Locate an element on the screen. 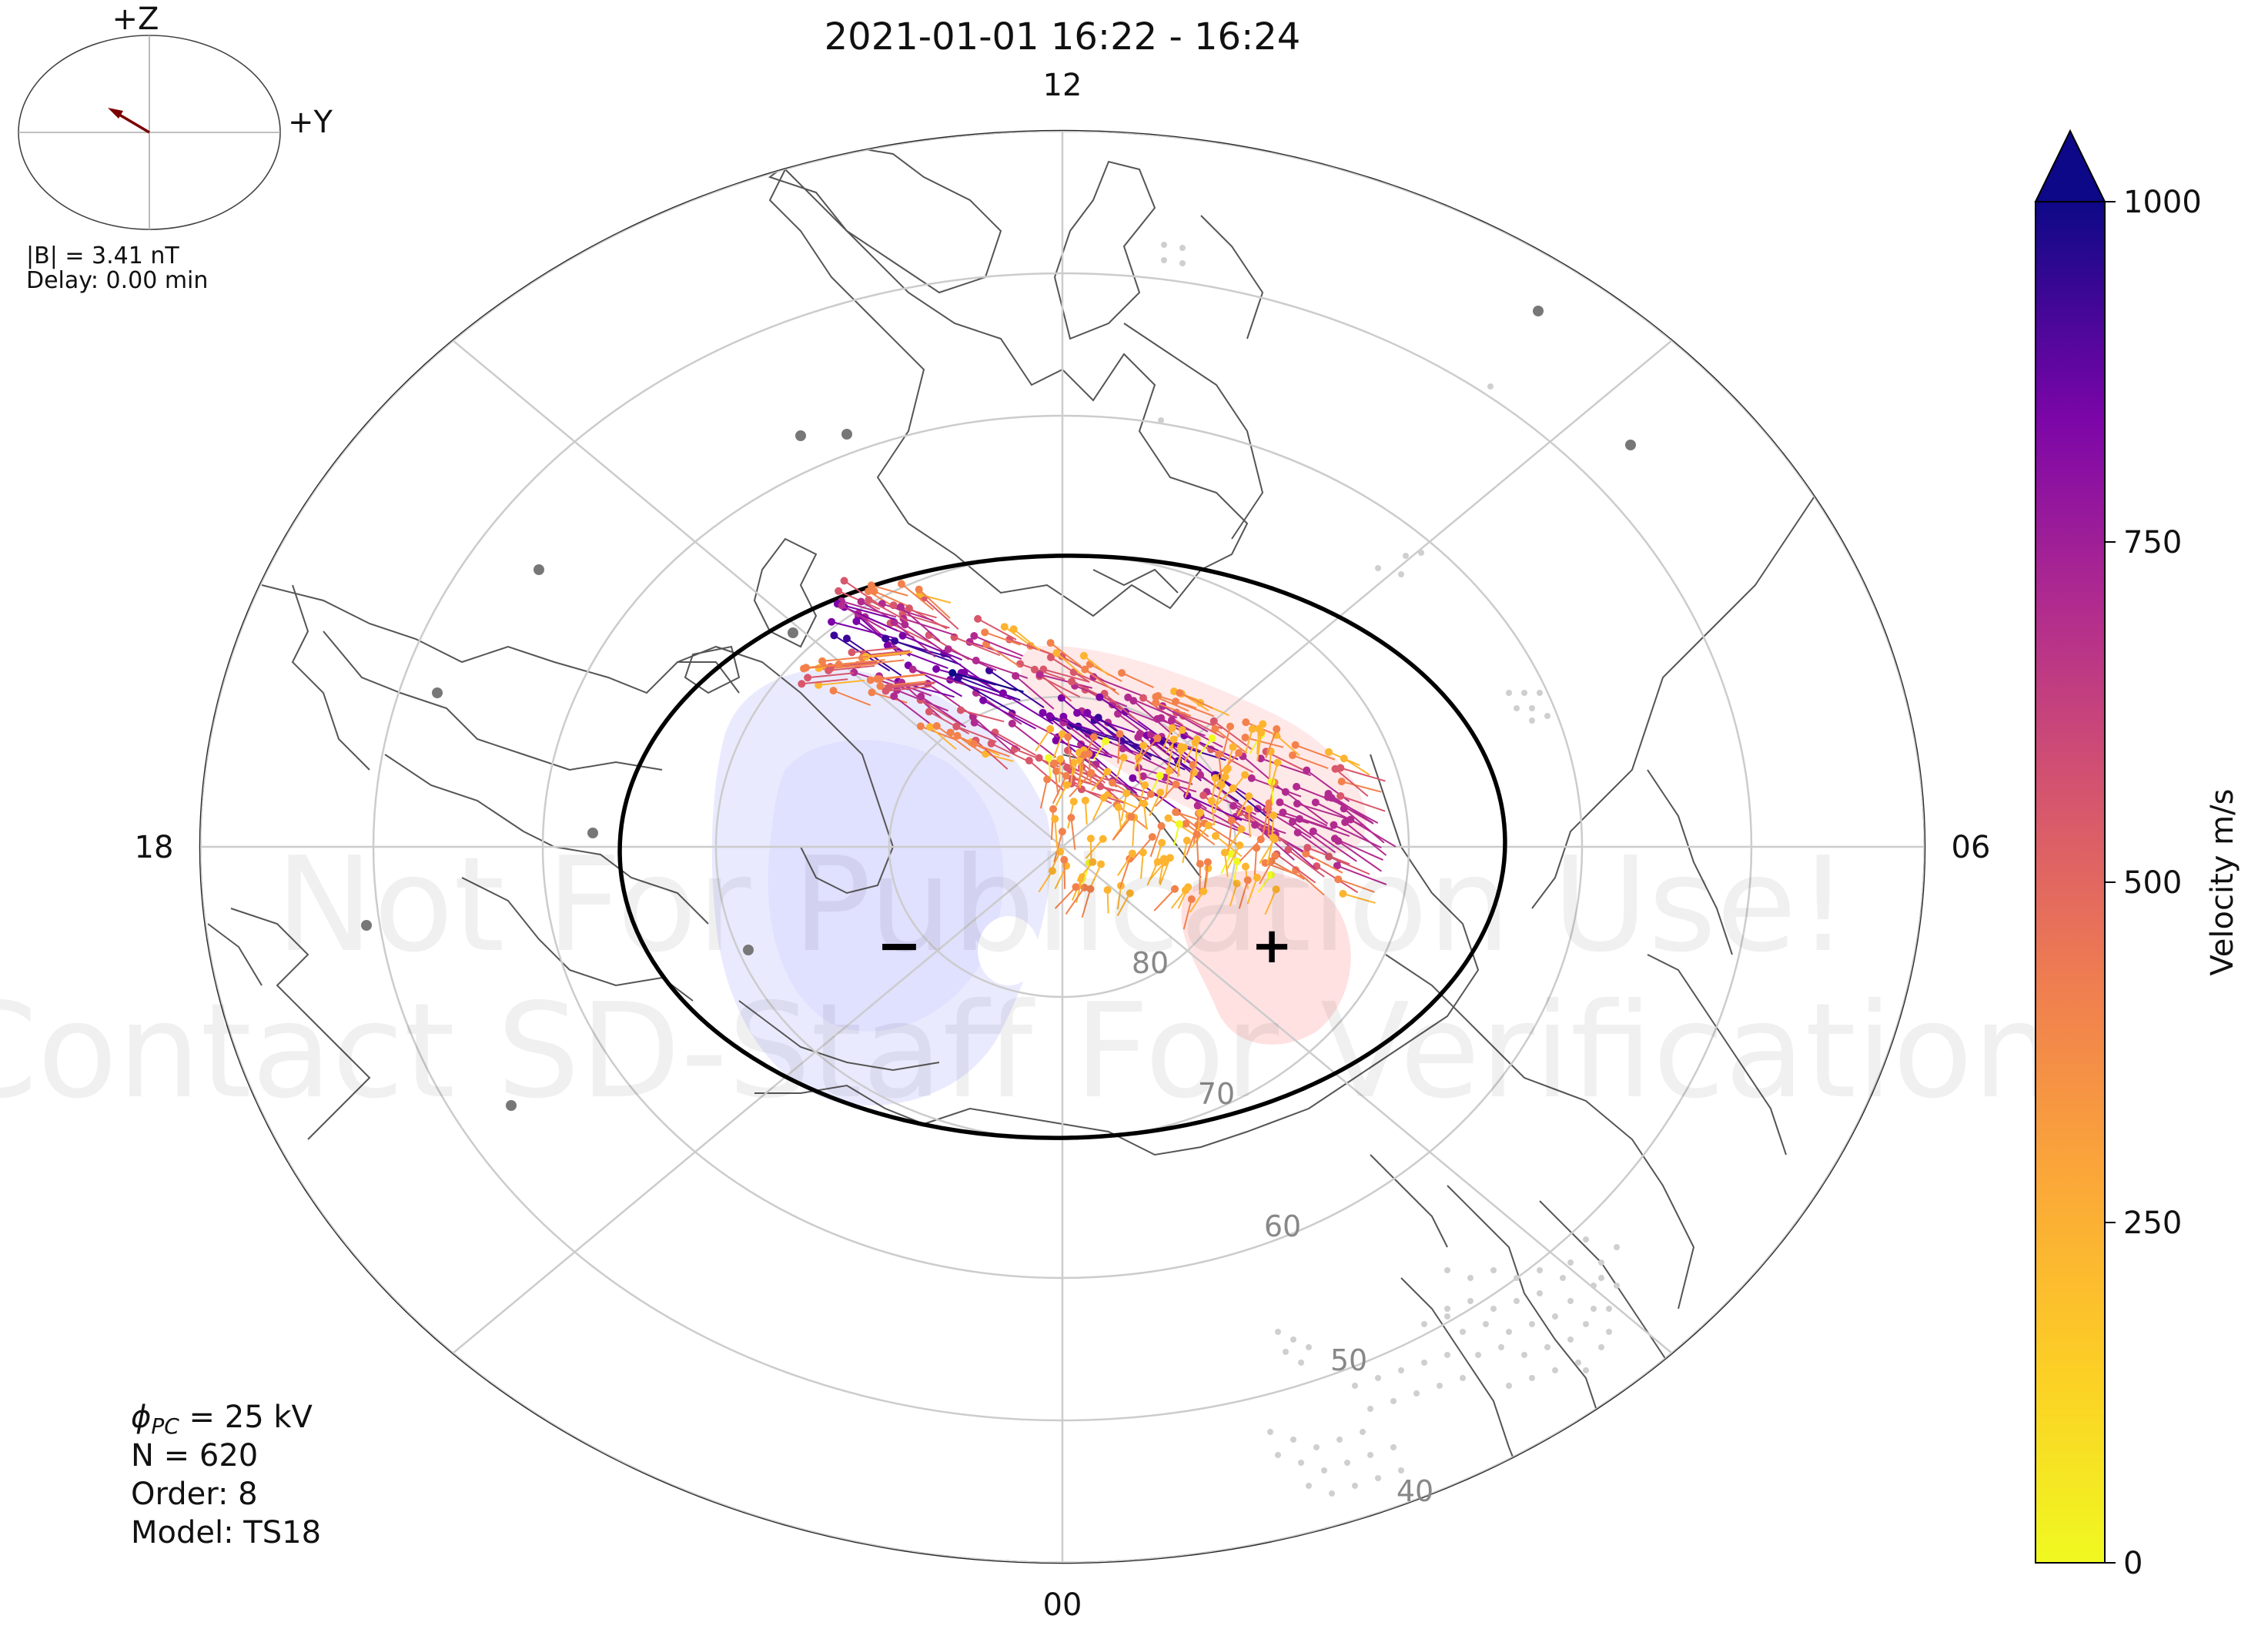 The image size is (2268, 1639). imf-b-magnitude: |B| = 3.41 nT is located at coordinates (102, 256).